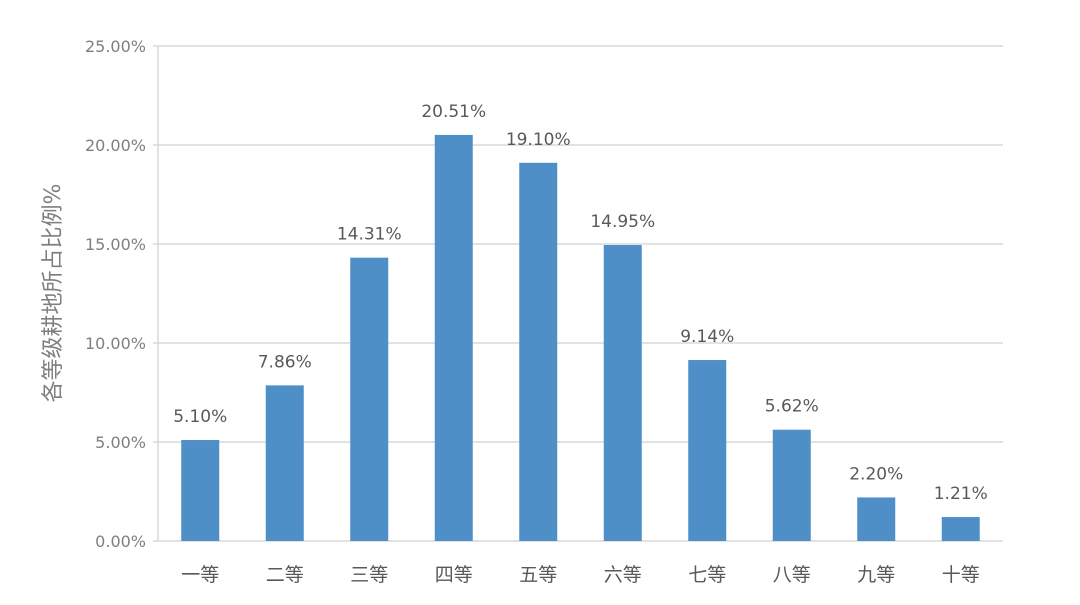 Image resolution: width=1080 pixels, height=605 pixels. What do you see at coordinates (200, 417) in the screenshot?
I see `data-label: 5.10%` at bounding box center [200, 417].